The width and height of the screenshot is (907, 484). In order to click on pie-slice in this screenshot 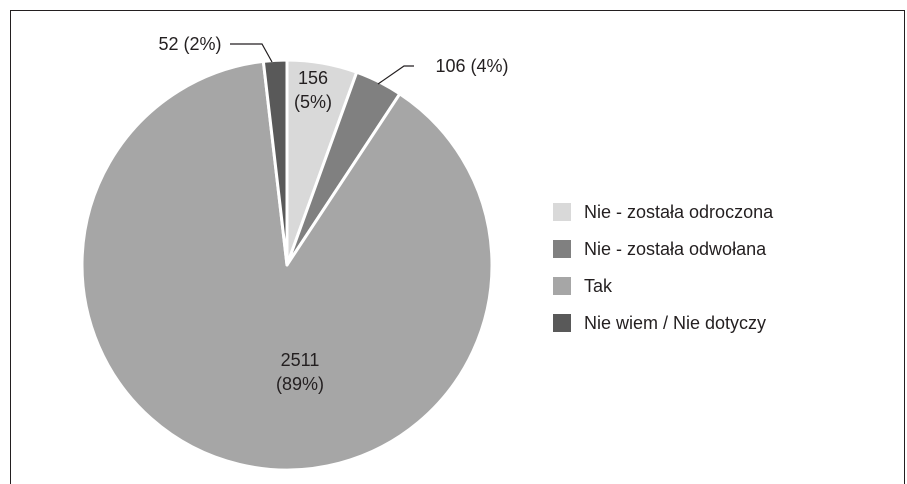, I will do `click(275, 162)`.